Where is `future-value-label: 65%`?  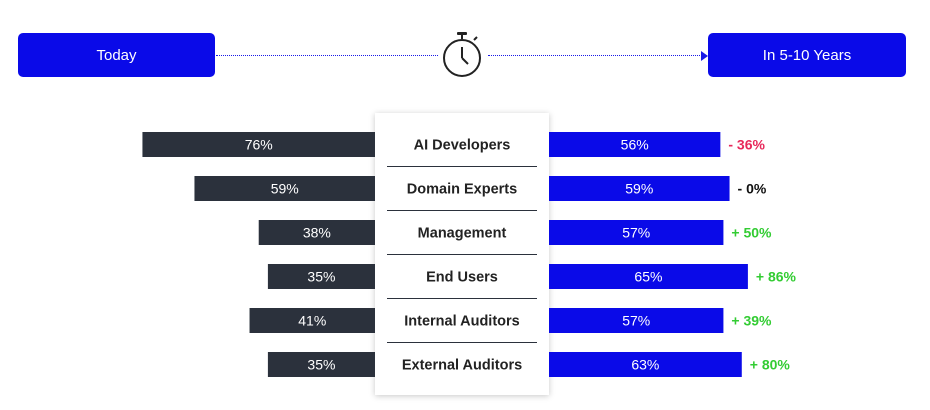
future-value-label: 65% is located at coordinates (648, 277).